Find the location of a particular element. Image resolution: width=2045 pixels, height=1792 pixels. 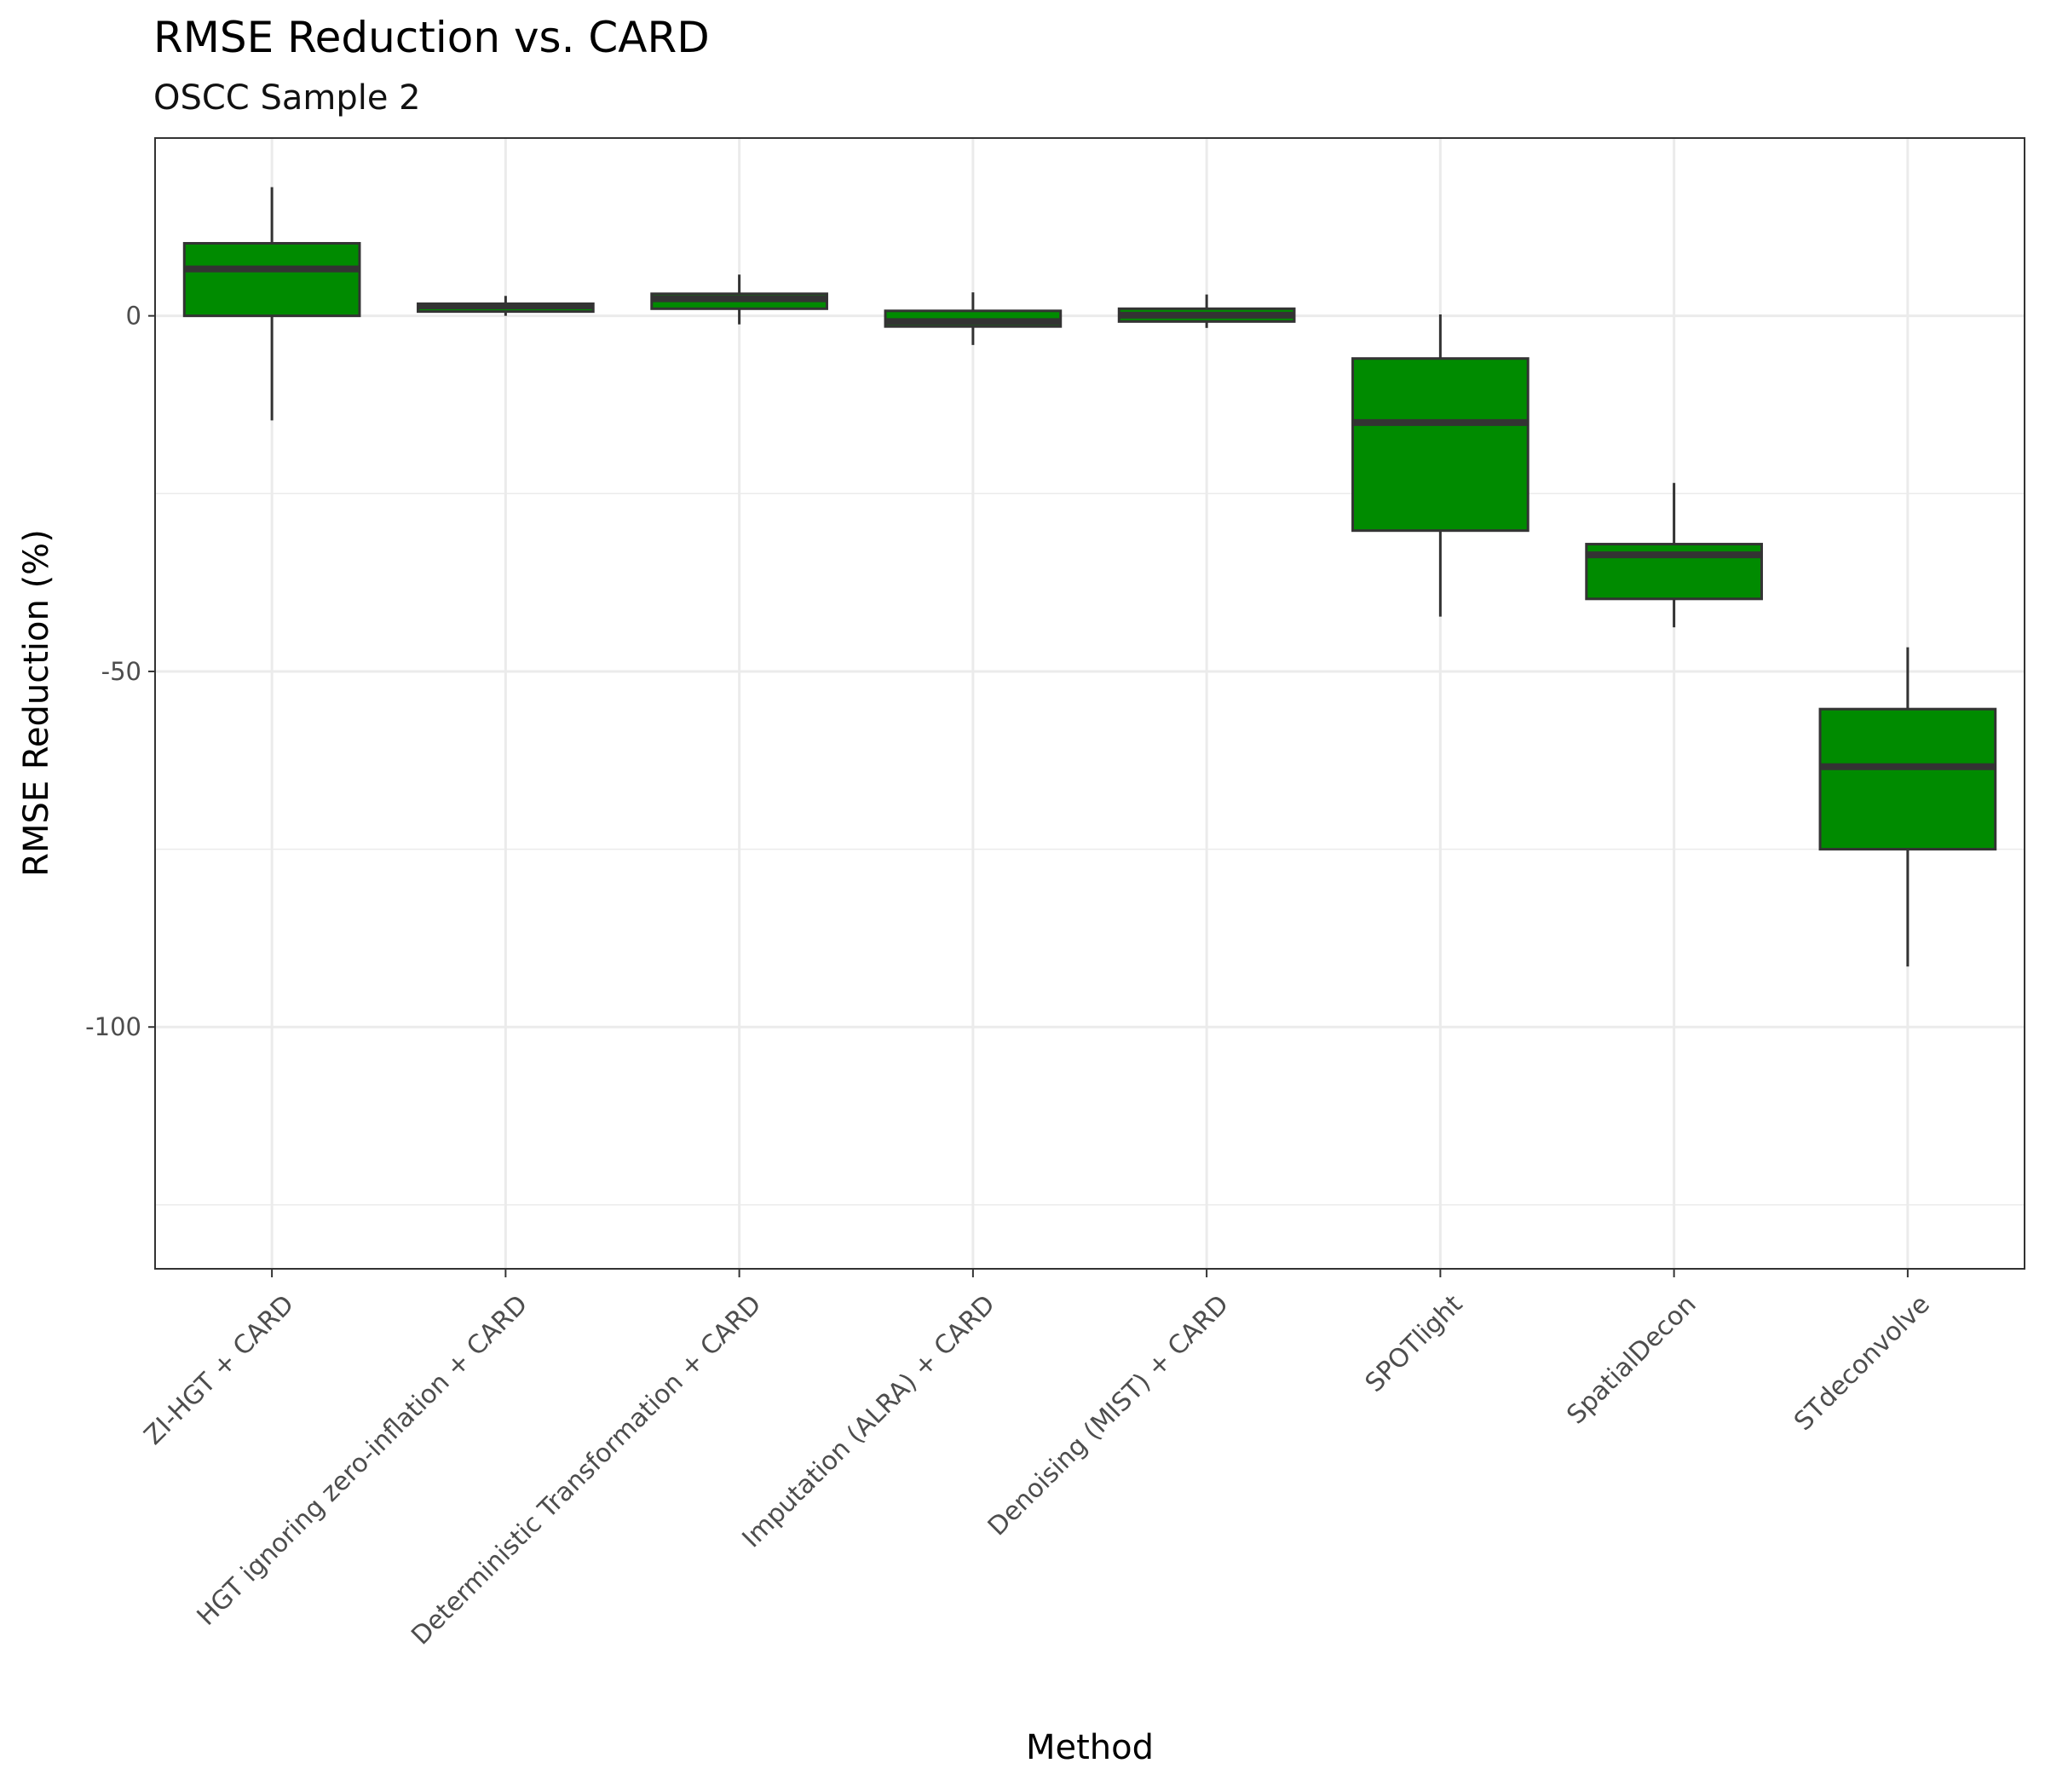

y-tick-label: -100 is located at coordinates (113, 1026).